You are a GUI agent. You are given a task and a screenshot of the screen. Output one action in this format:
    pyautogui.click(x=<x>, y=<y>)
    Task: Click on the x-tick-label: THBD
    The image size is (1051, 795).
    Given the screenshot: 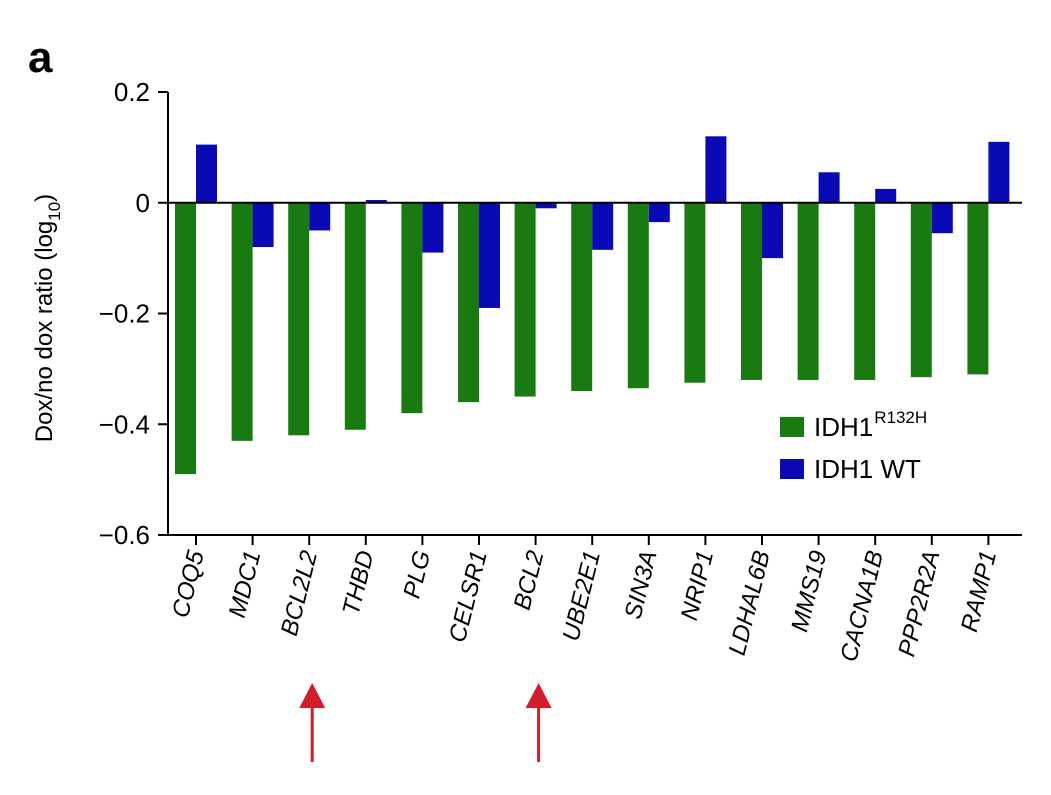 What is the action you would take?
    pyautogui.click(x=359, y=583)
    